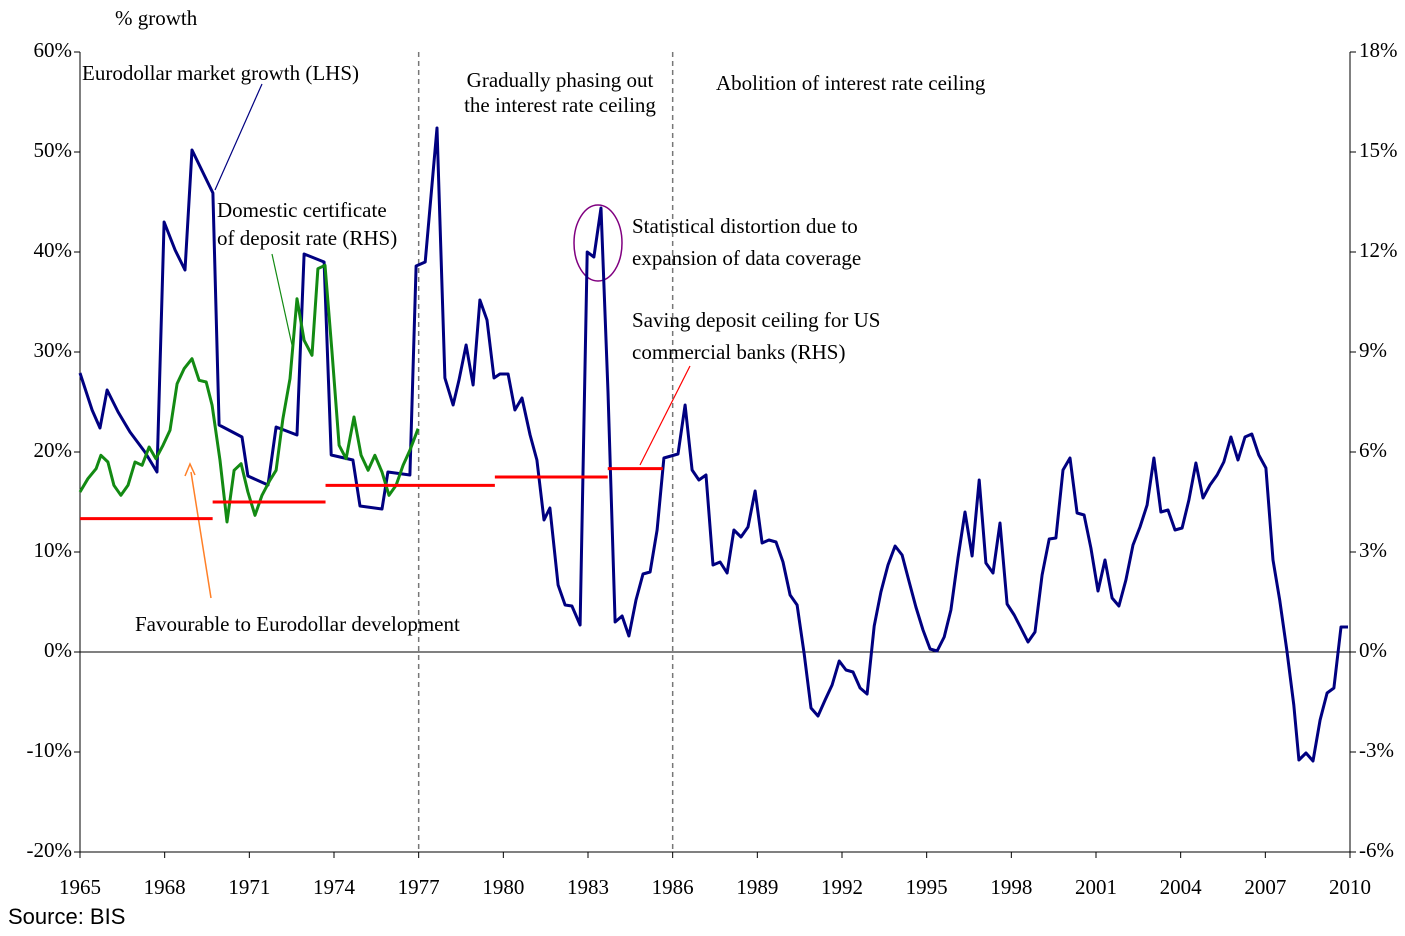 The image size is (1405, 936). What do you see at coordinates (1373, 550) in the screenshot?
I see `y2-tick-label: 3%` at bounding box center [1373, 550].